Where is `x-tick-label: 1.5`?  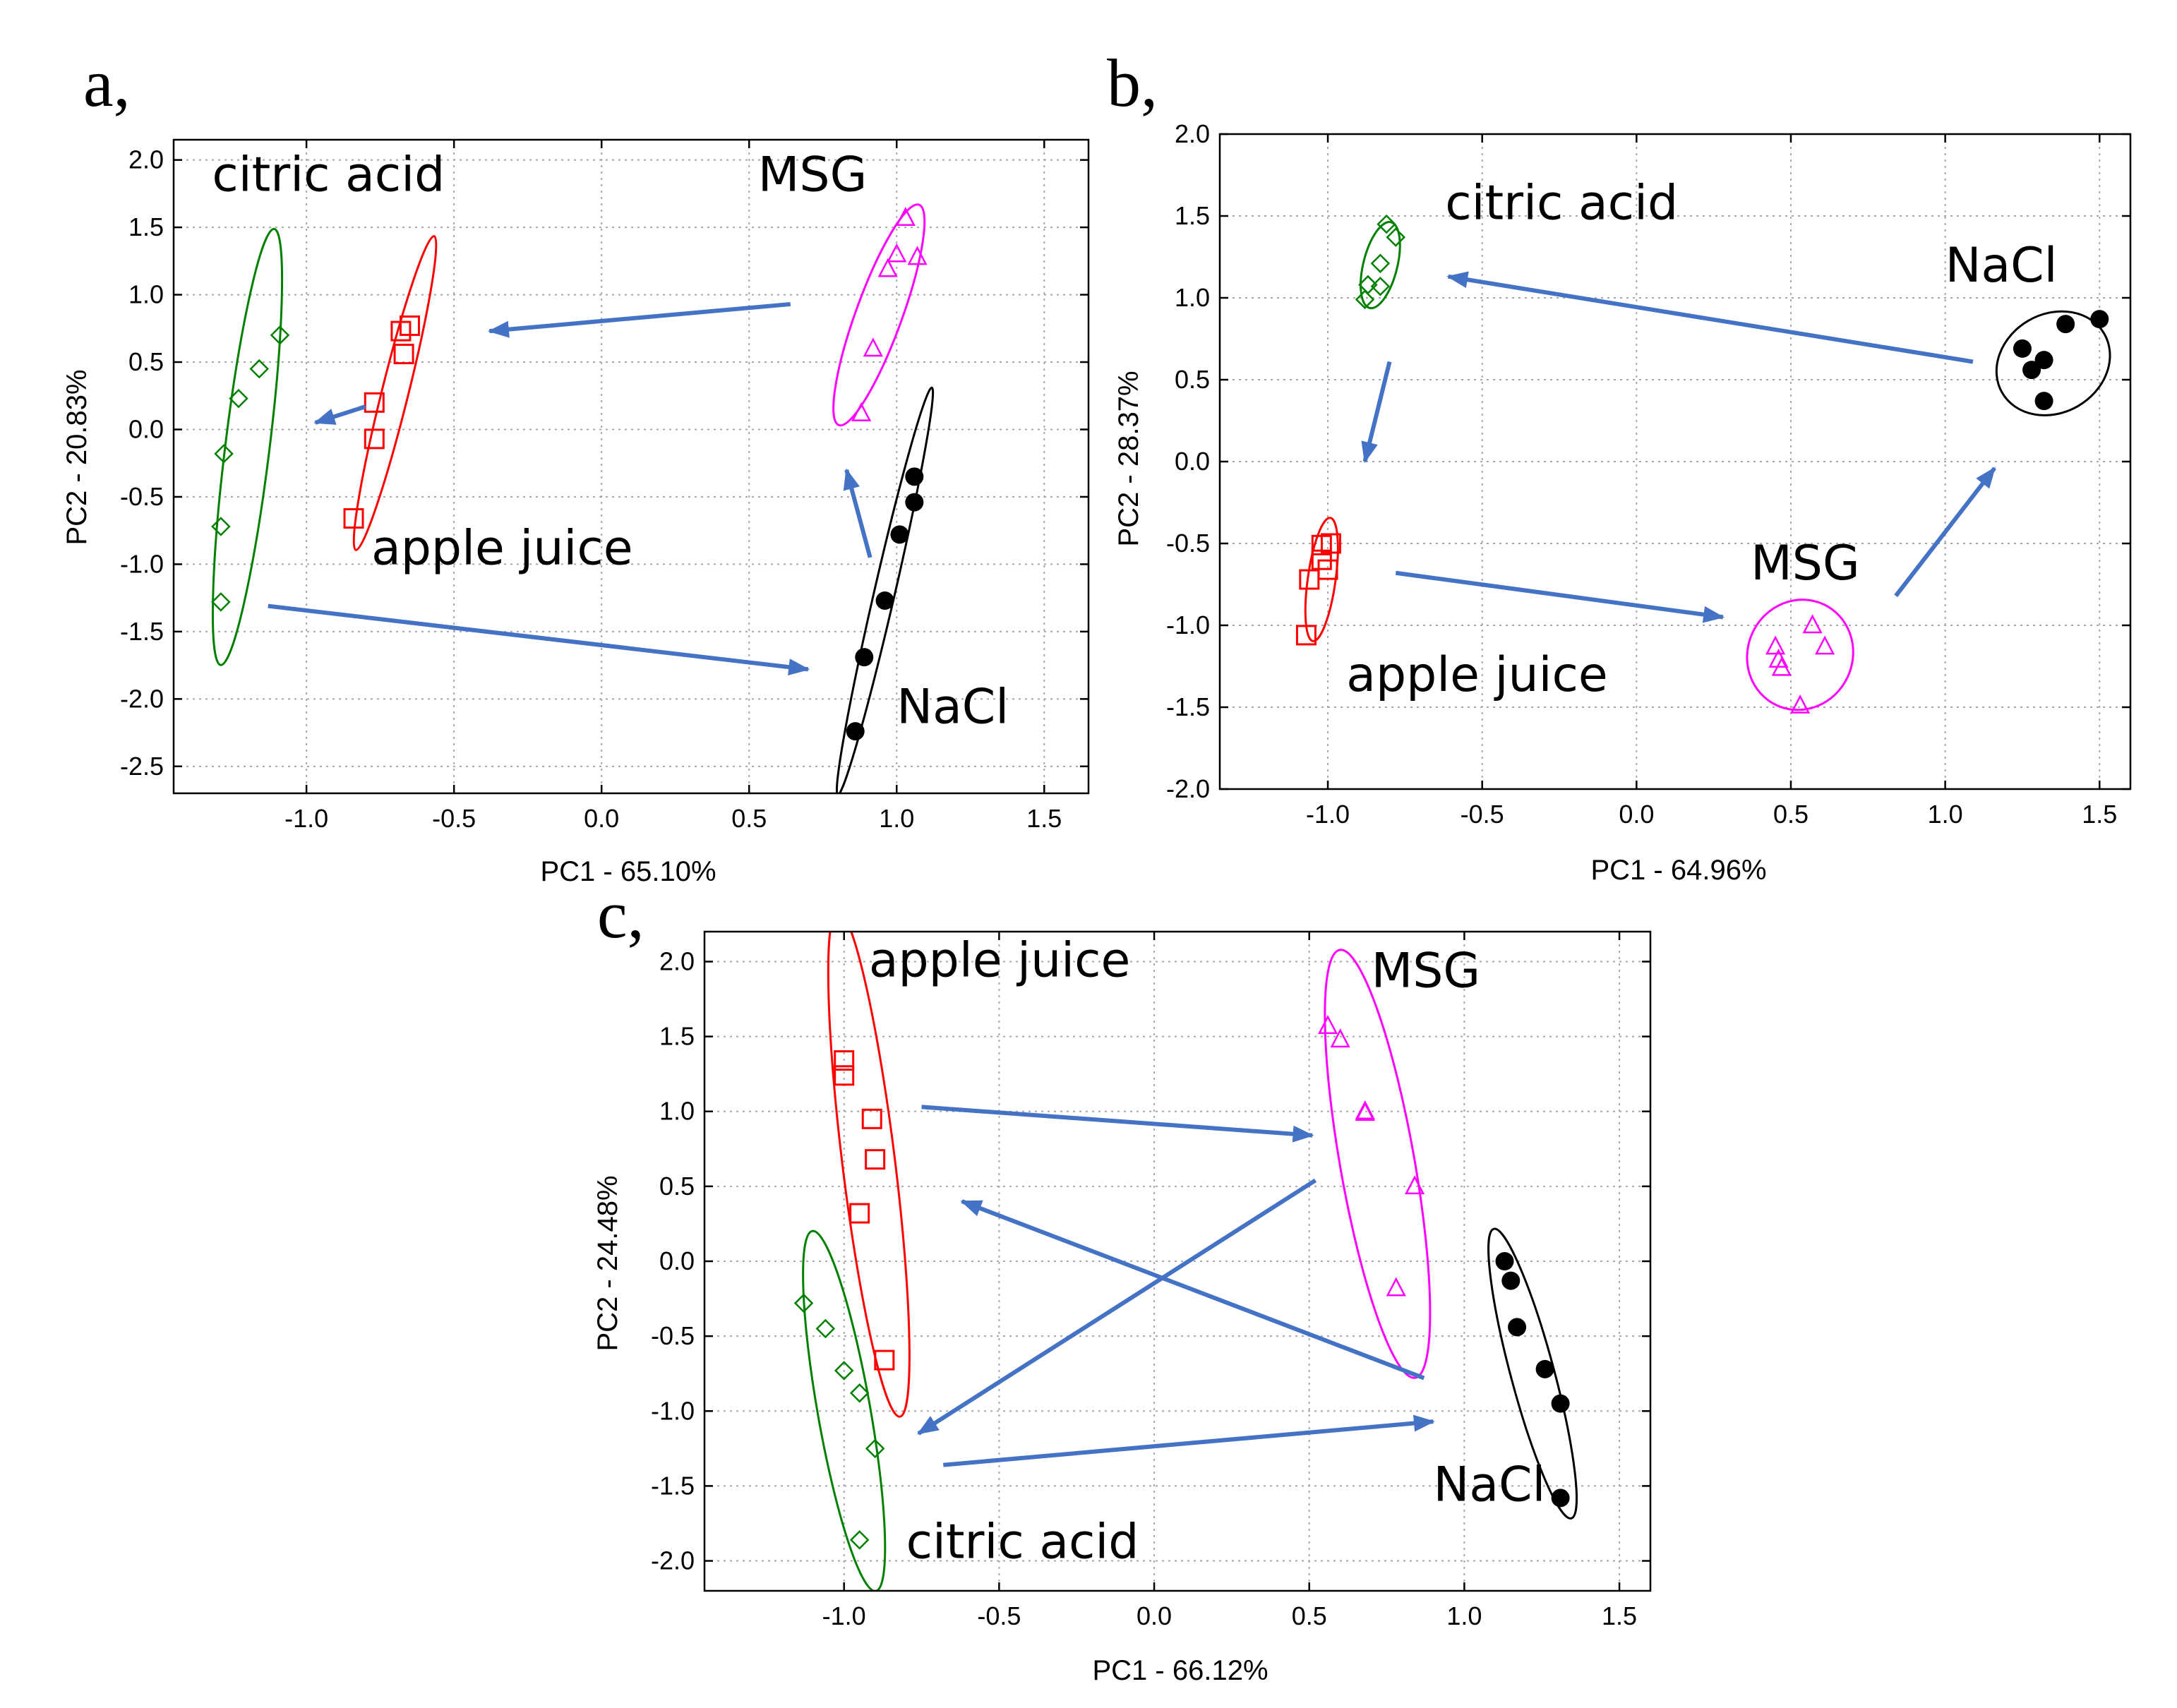 x-tick-label: 1.5 is located at coordinates (2100, 814).